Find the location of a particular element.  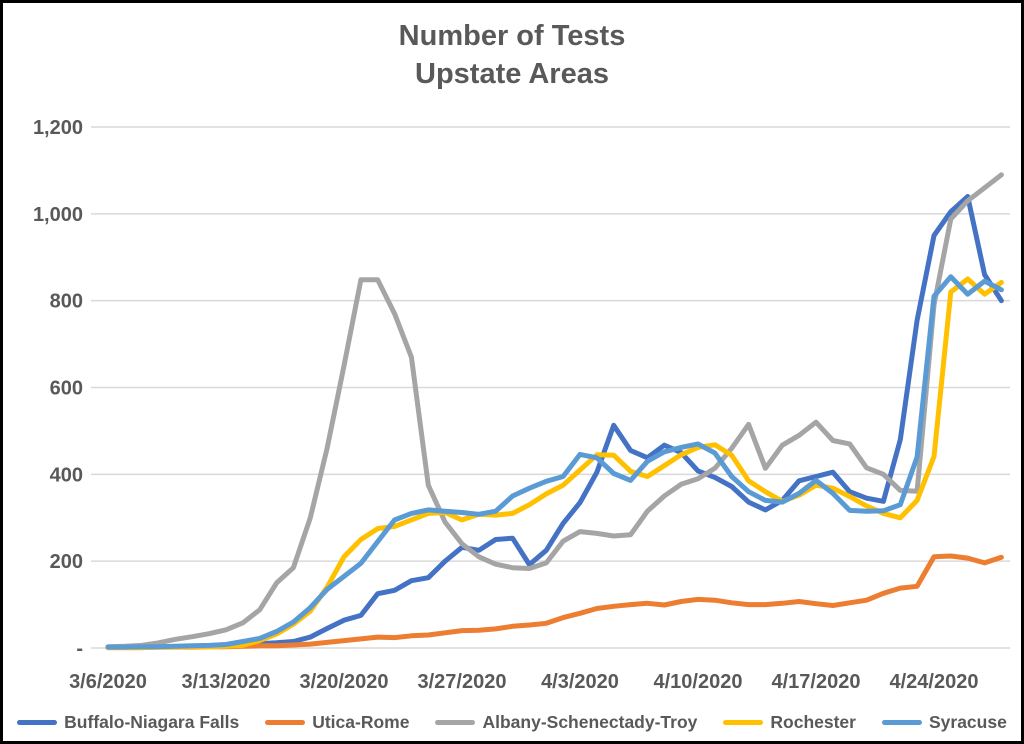

chart-title: Number of Tests Upstate Areas is located at coordinates (512, 55).